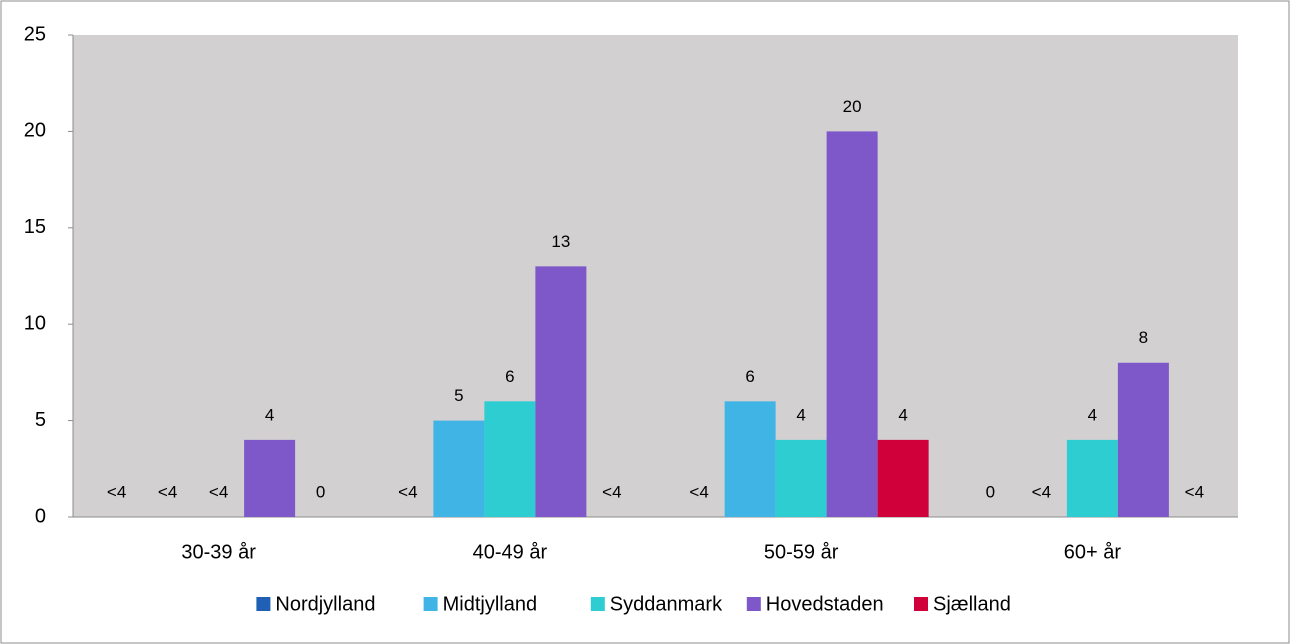 The image size is (1290, 644). I want to click on legend-label: Nordjylland, so click(325, 604).